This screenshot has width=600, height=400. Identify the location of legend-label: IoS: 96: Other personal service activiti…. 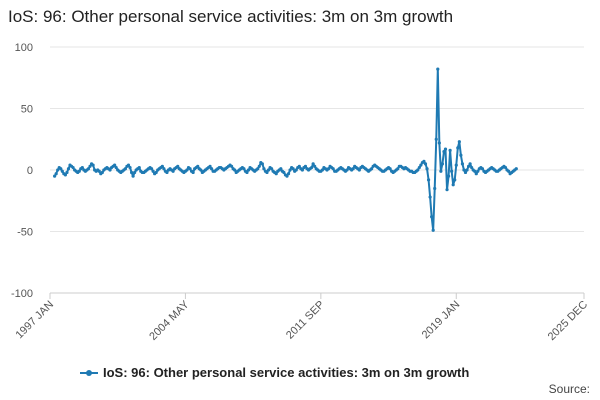
(286, 372).